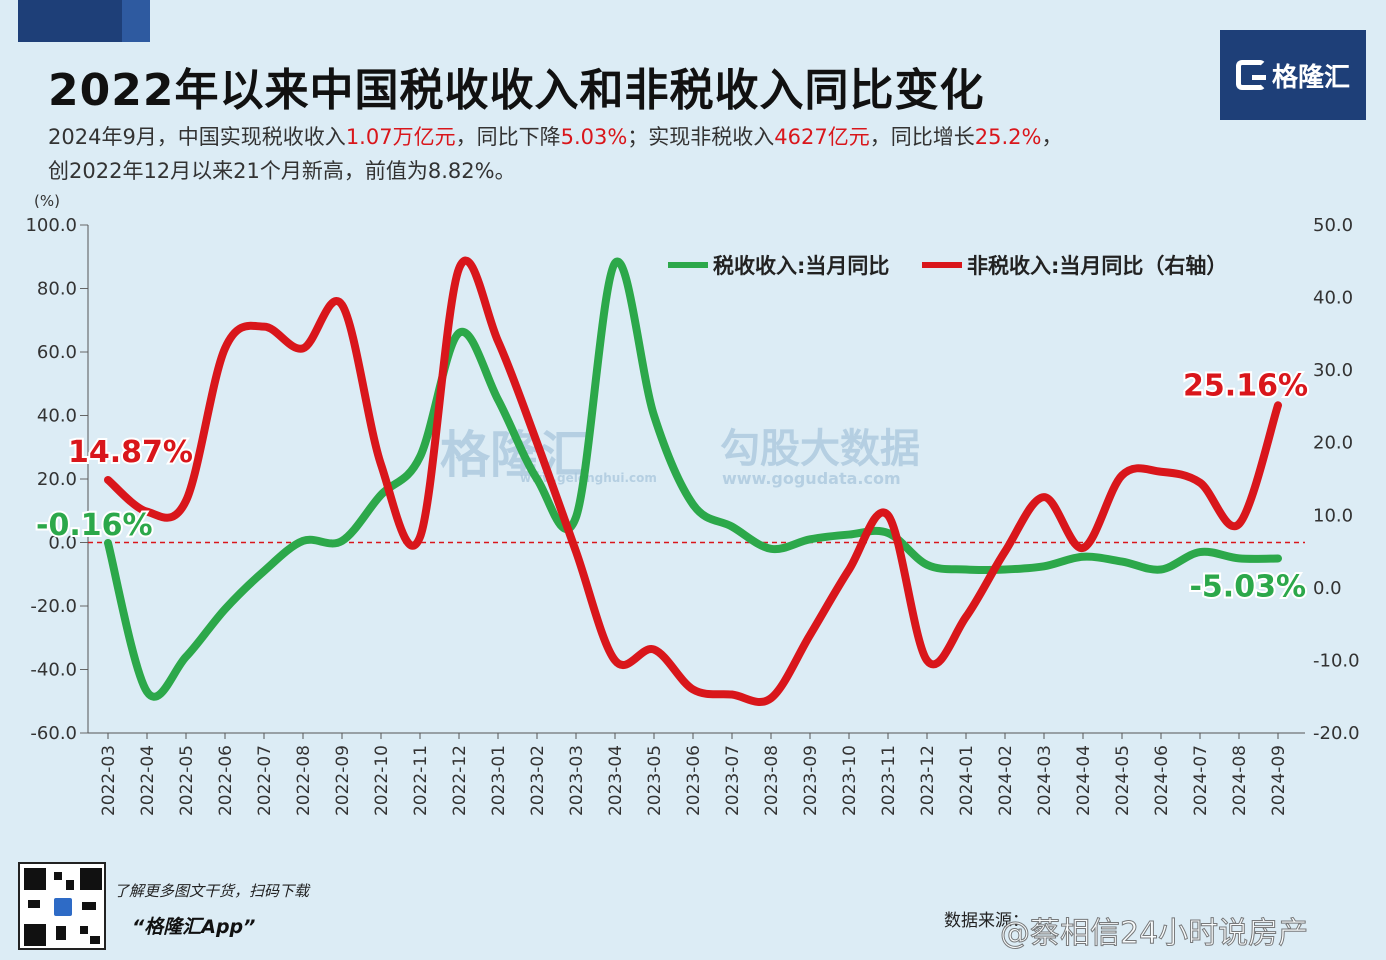  Describe the element at coordinates (1310, 77) in the screenshot. I see `brand-logo-text: 格隆汇` at that location.